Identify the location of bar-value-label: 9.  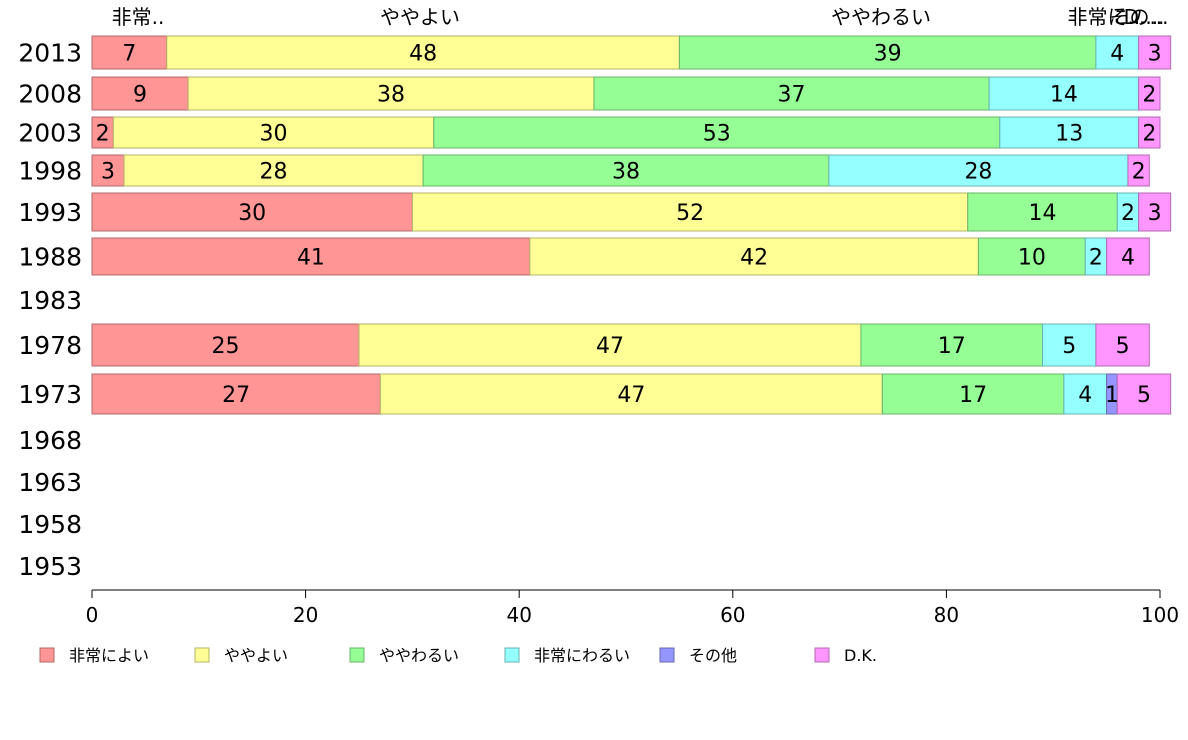
(140, 95).